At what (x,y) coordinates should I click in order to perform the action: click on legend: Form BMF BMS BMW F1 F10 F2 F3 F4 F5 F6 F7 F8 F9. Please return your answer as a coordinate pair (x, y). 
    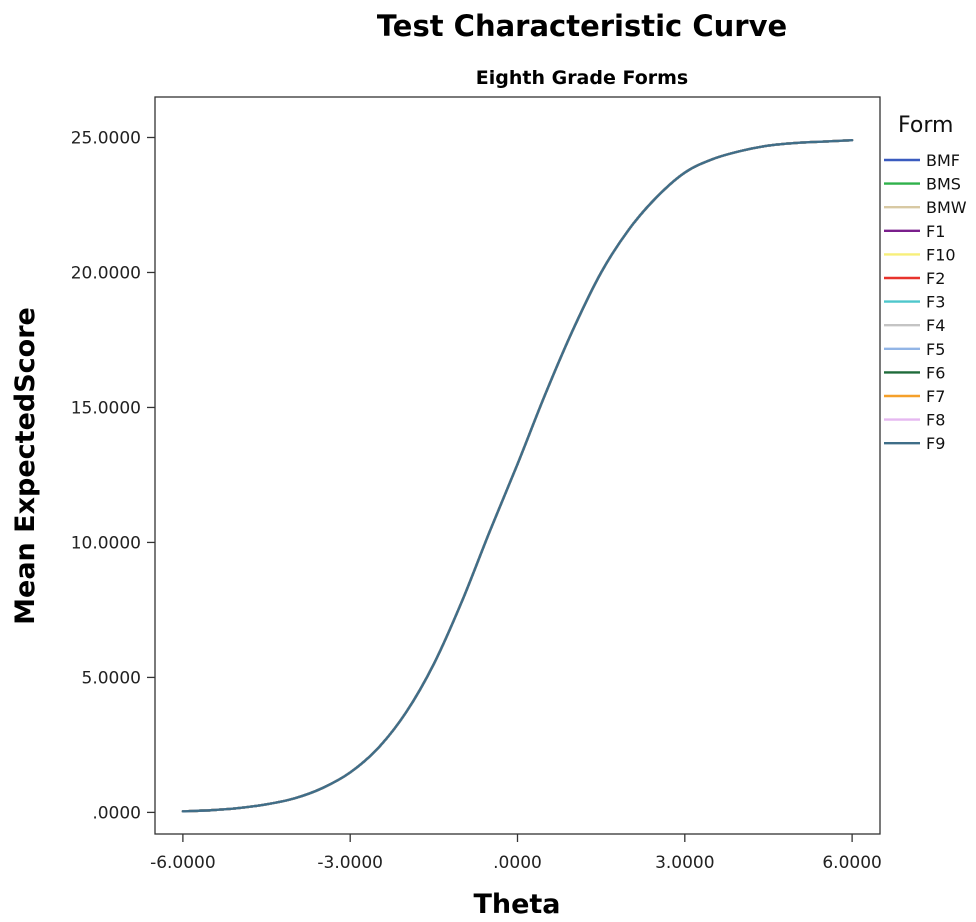
    Looking at the image, I should click on (925, 283).